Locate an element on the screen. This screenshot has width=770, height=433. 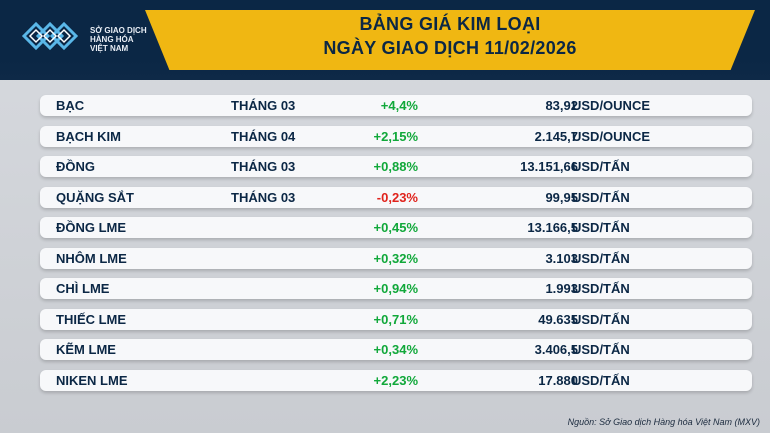
table-row: QUẶNG SẮT THÁNG 03 -0,23% 99,95 USD/TẤN is located at coordinates (396, 197).